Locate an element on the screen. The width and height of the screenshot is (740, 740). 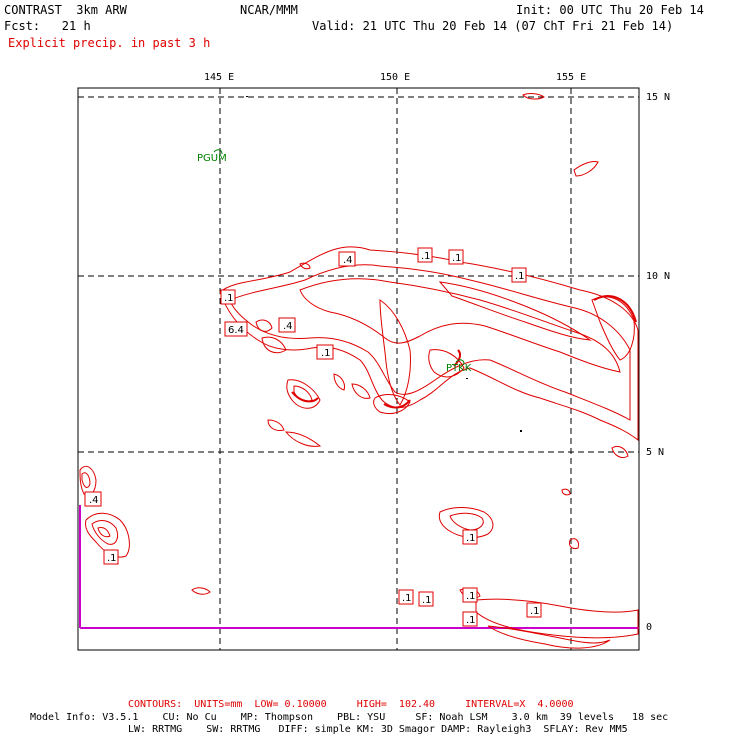
lon-label-145: 145 E is located at coordinates (219, 77).